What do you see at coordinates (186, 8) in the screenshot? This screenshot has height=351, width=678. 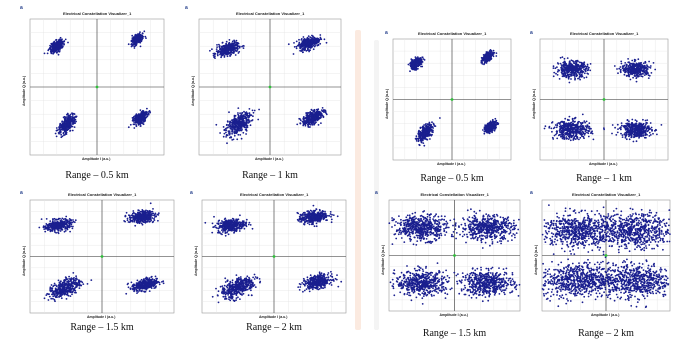 I see `panel-tag: a` at bounding box center [186, 8].